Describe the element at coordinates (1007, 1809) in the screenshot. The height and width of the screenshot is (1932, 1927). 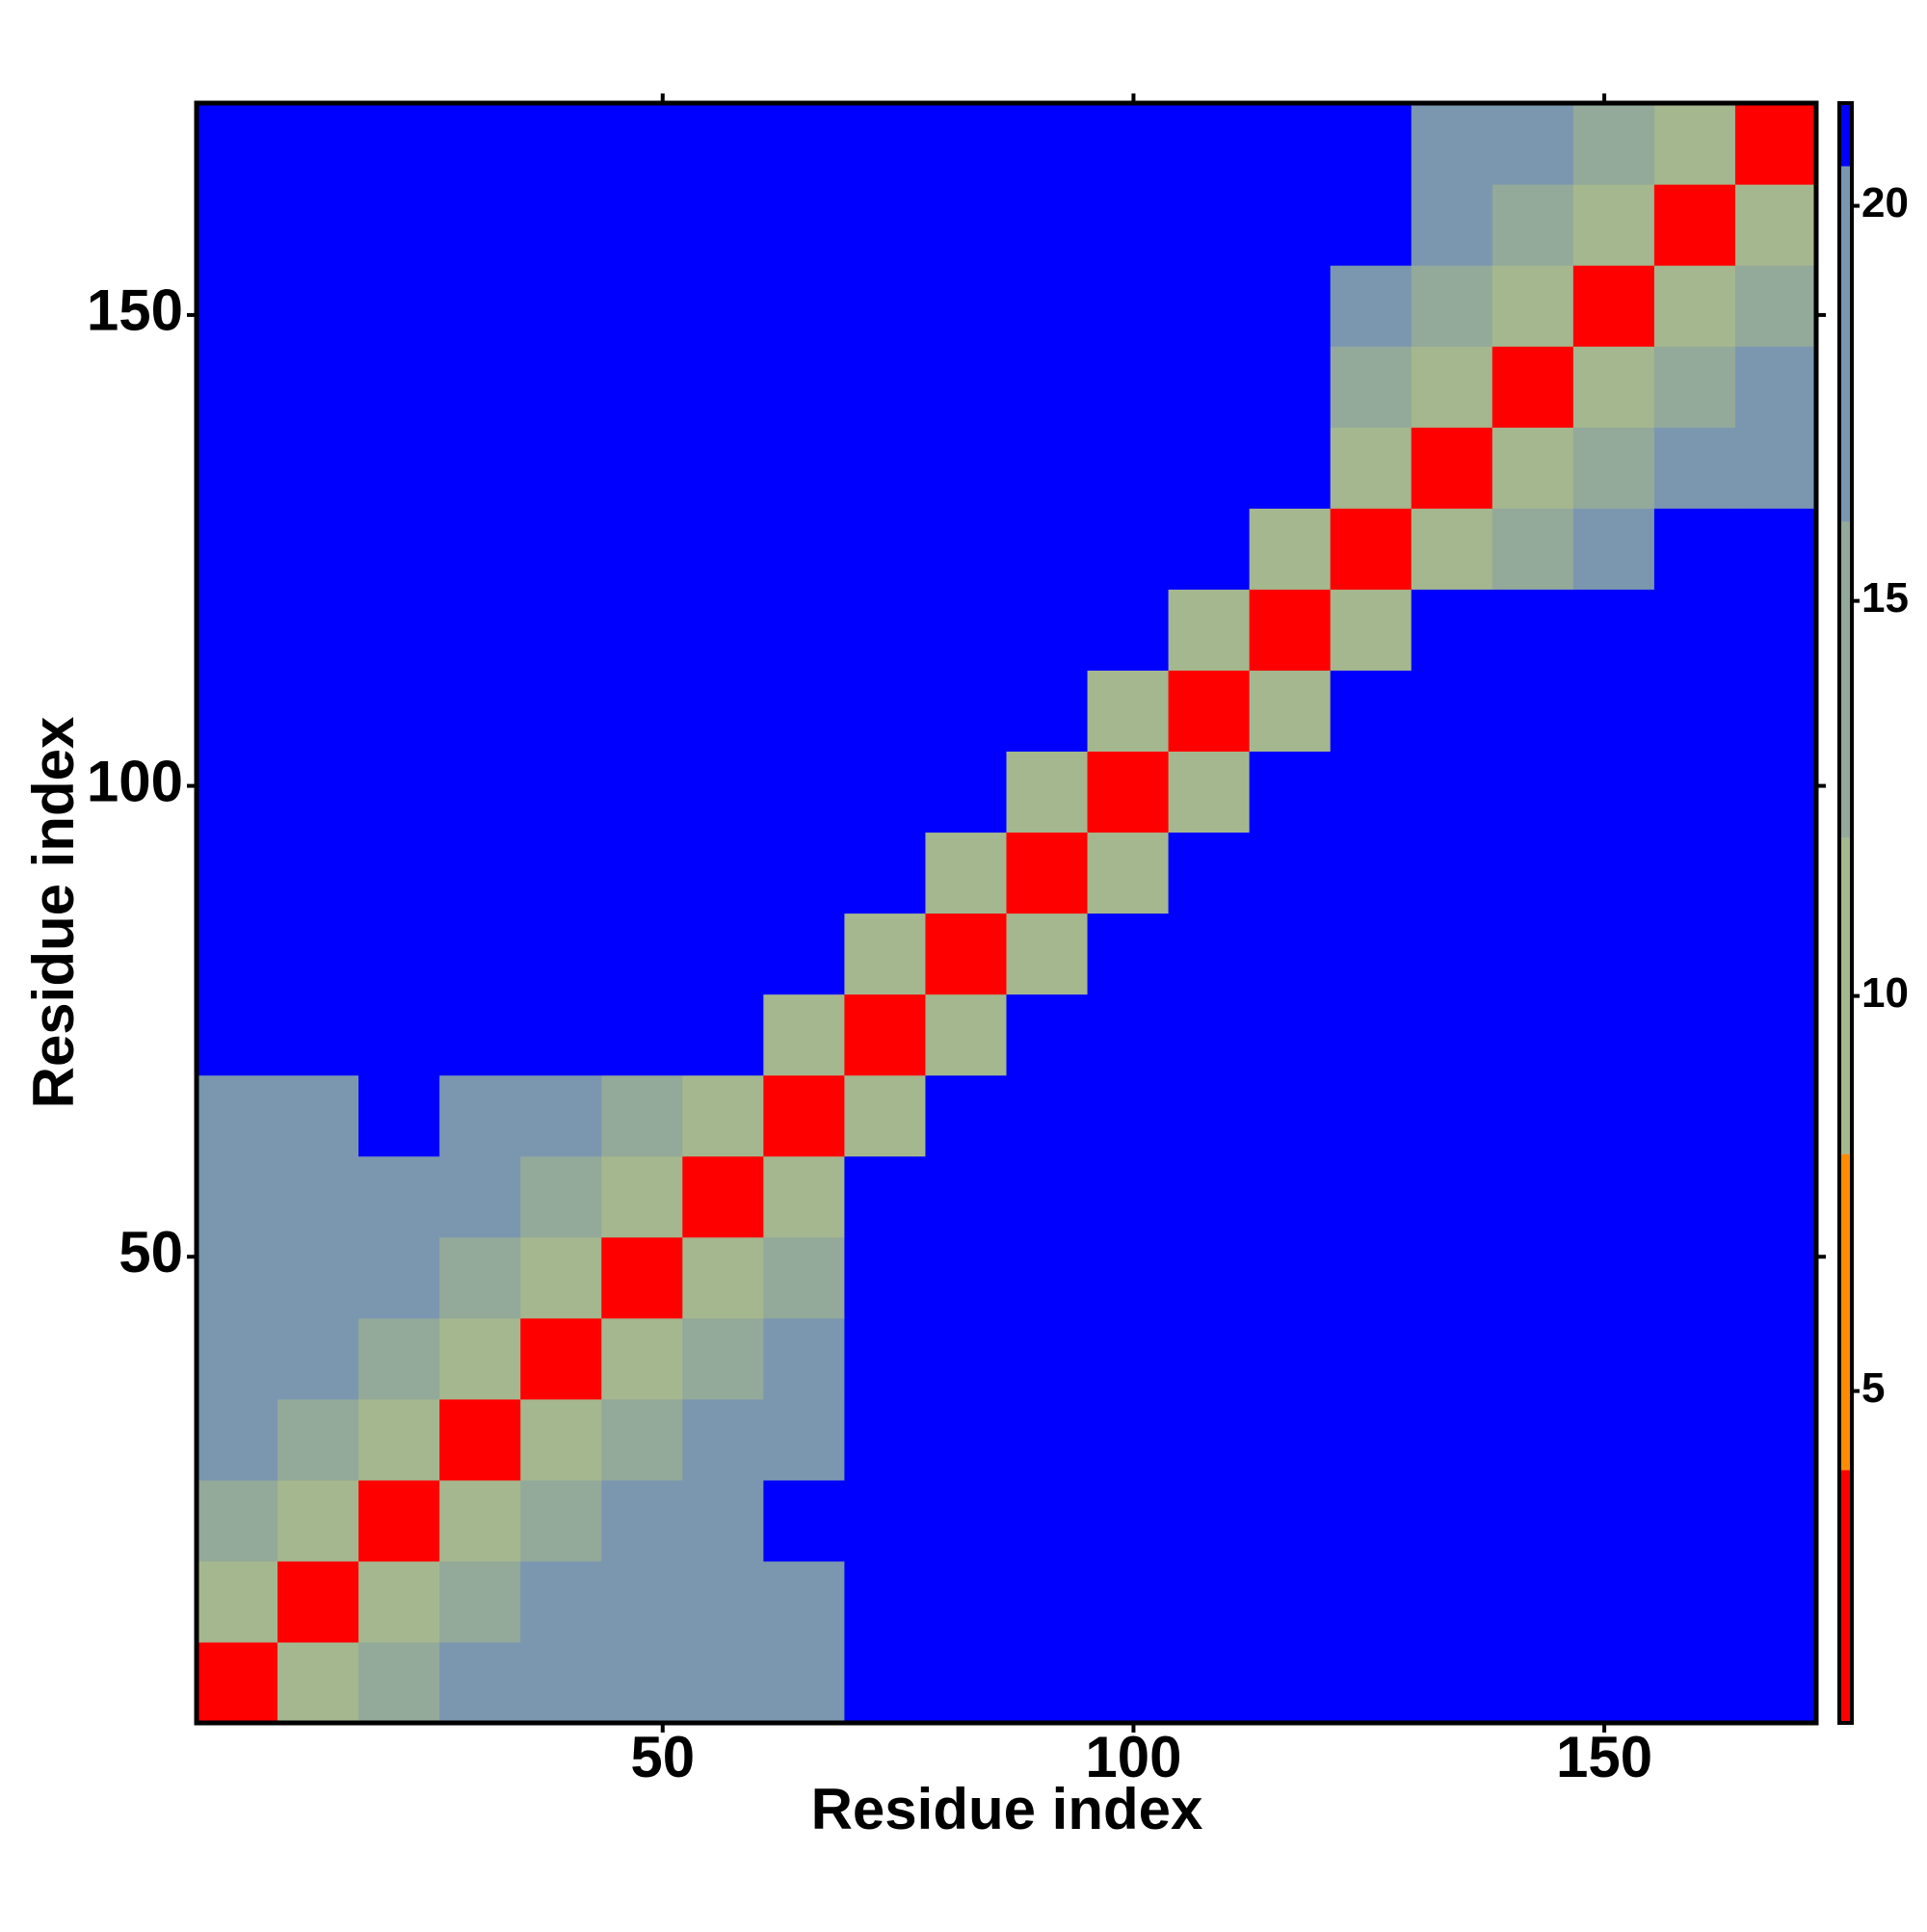
I see `x-axis-title: Residue index` at that location.